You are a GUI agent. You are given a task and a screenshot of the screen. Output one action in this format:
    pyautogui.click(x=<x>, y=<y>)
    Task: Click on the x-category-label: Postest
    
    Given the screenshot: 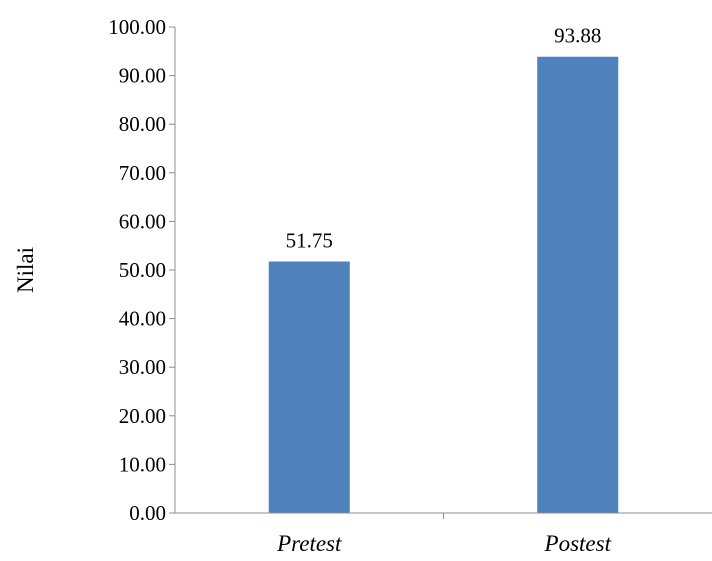 What is the action you would take?
    pyautogui.click(x=578, y=543)
    